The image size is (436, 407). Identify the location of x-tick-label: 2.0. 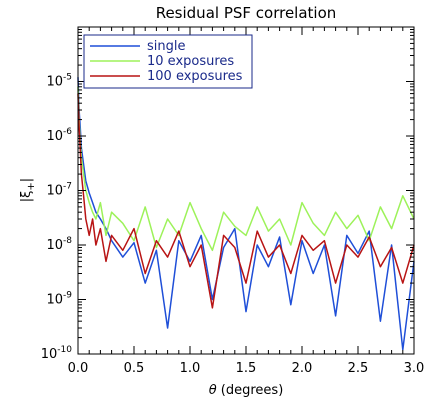
(302, 368).